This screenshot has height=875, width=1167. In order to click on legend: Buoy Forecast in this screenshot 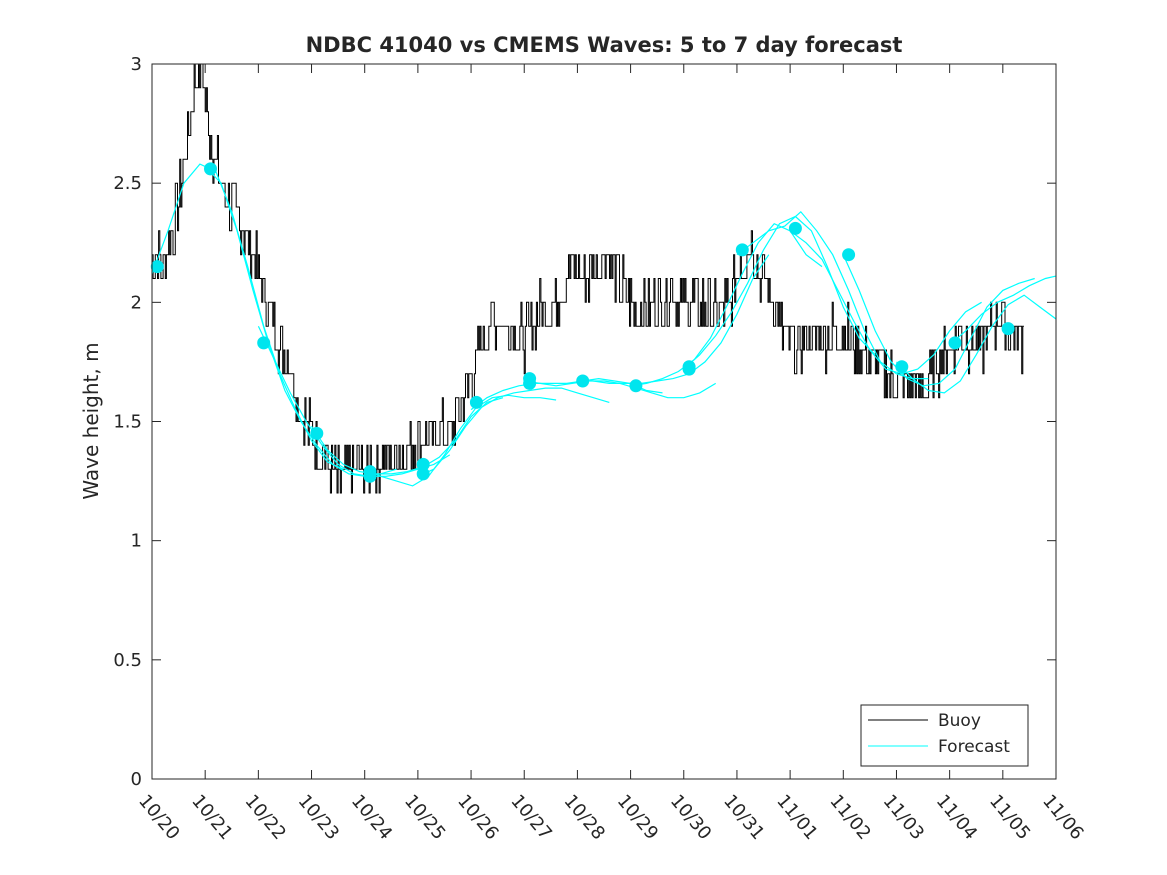, I will do `click(944, 735)`.